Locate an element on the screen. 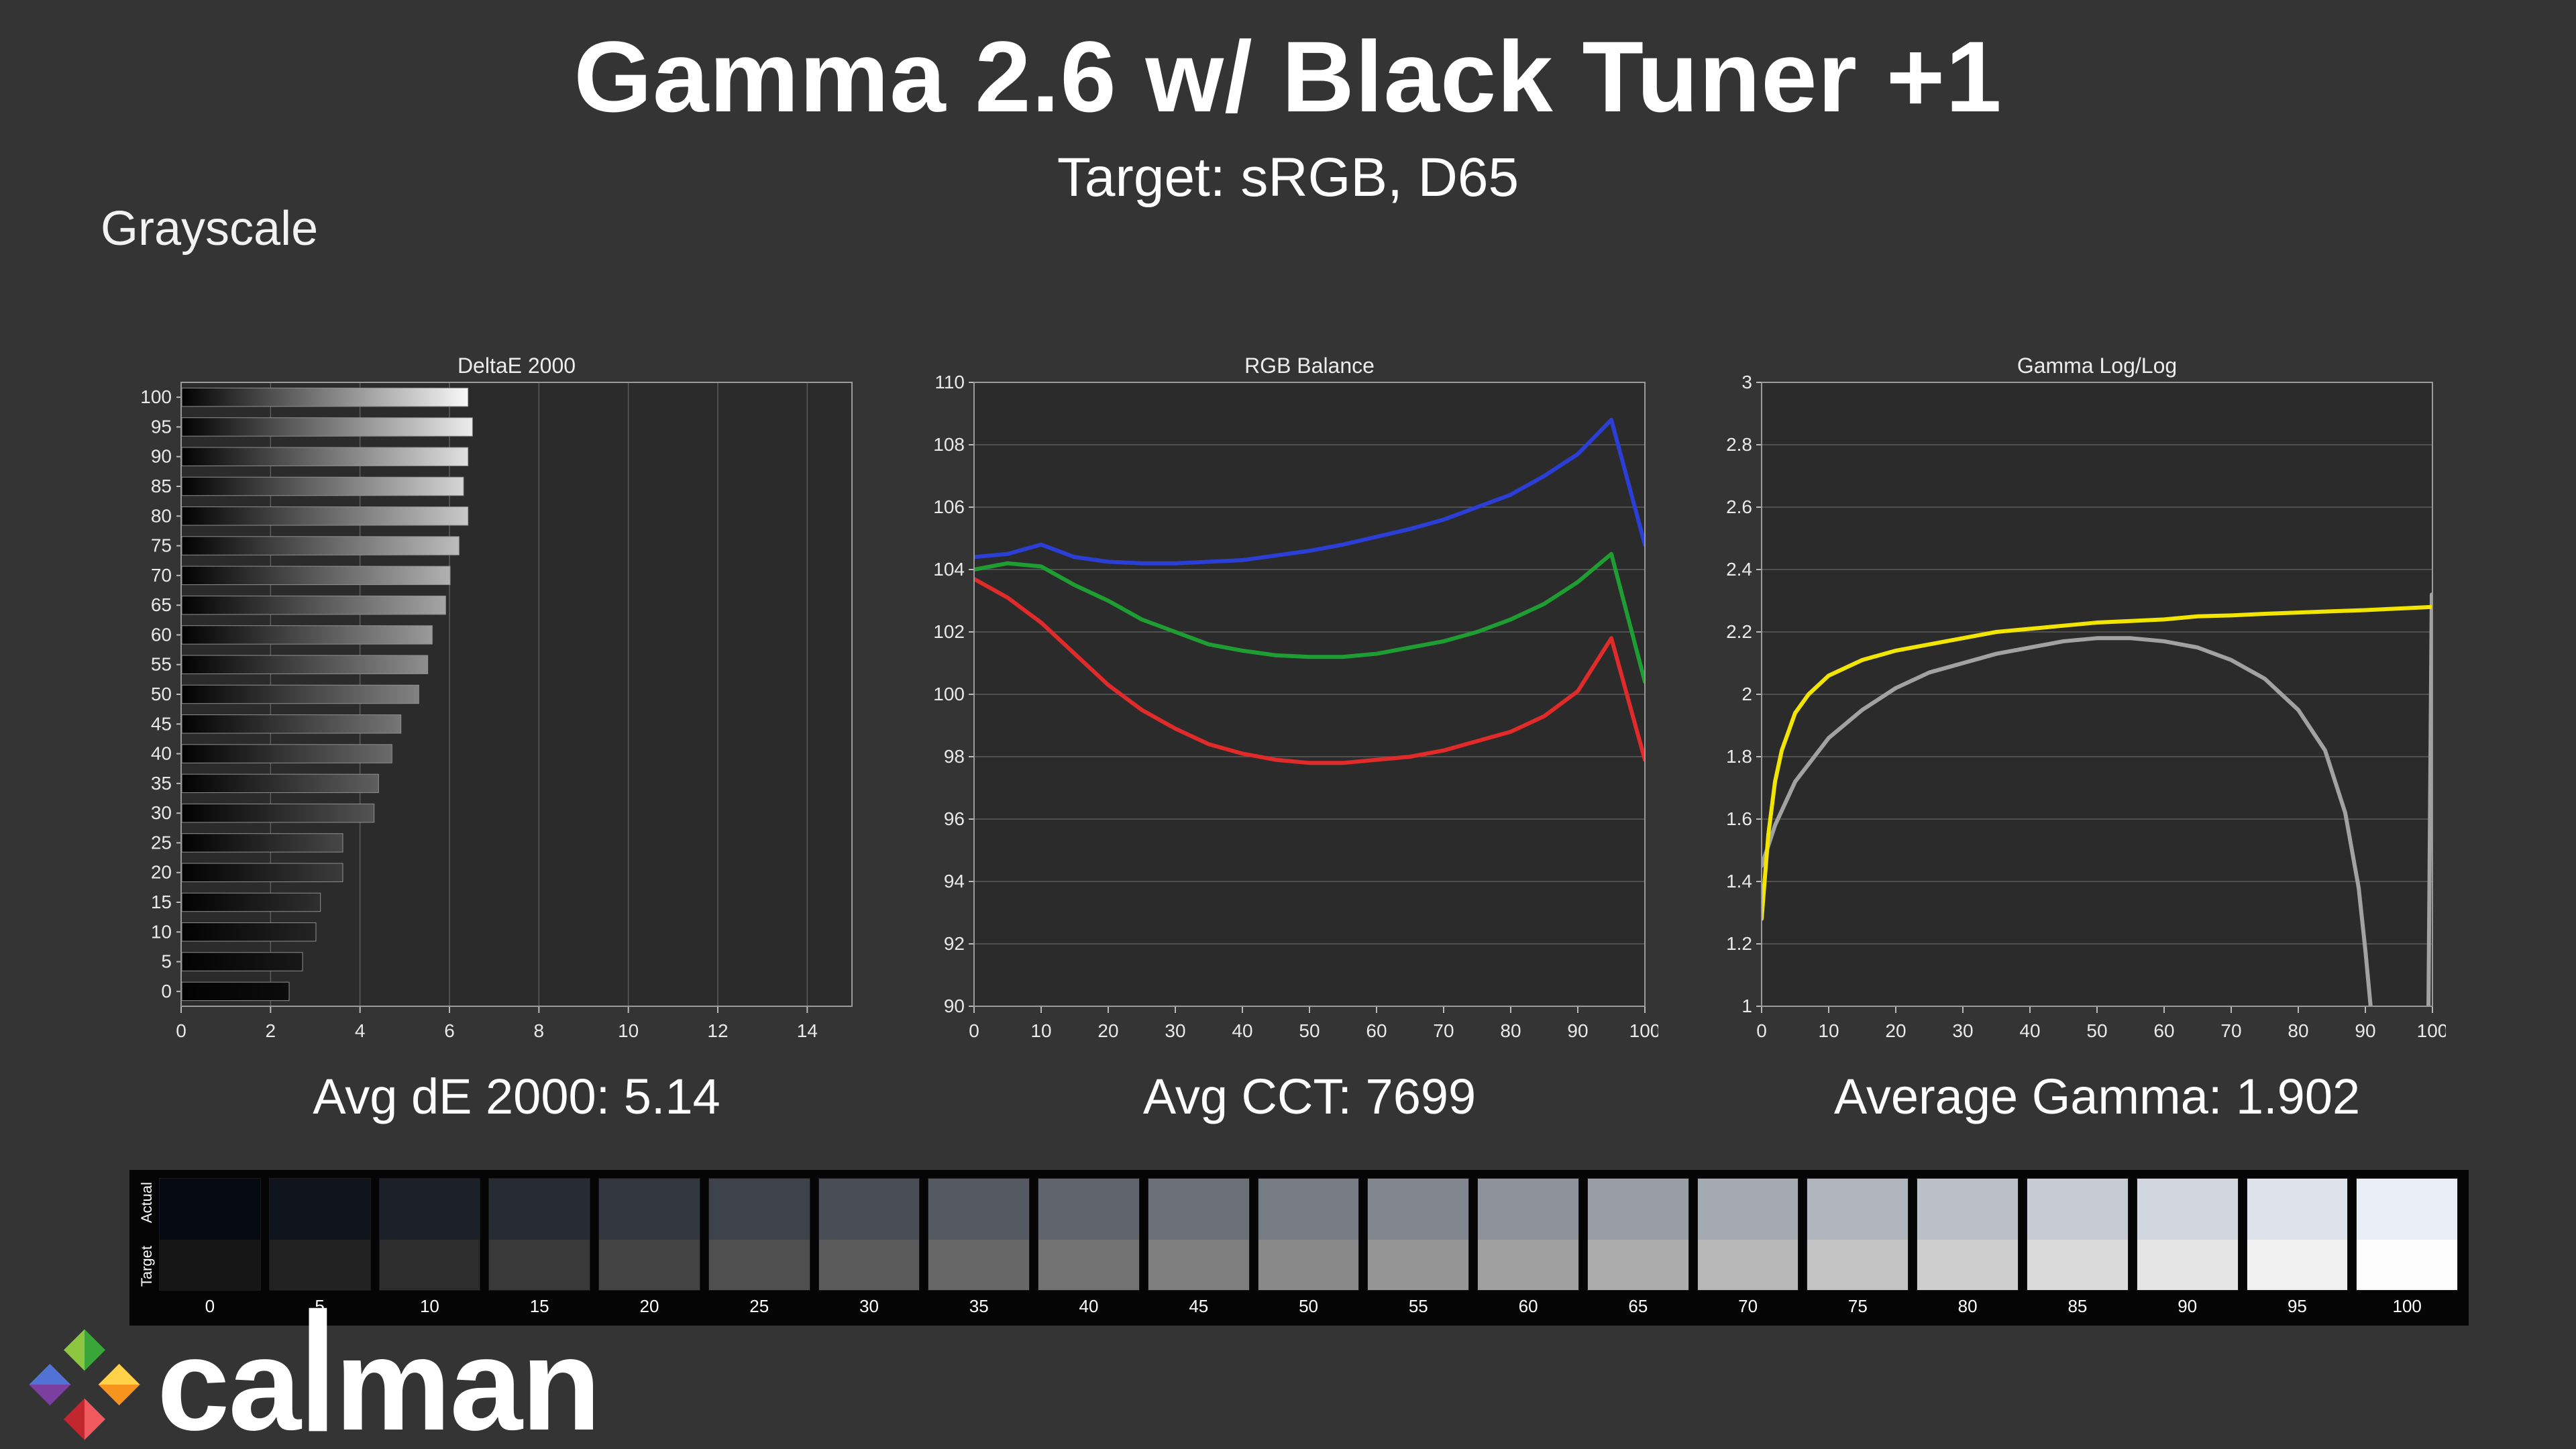 This screenshot has width=2576, height=1449. swatch-label-20: 20 is located at coordinates (649, 1306).